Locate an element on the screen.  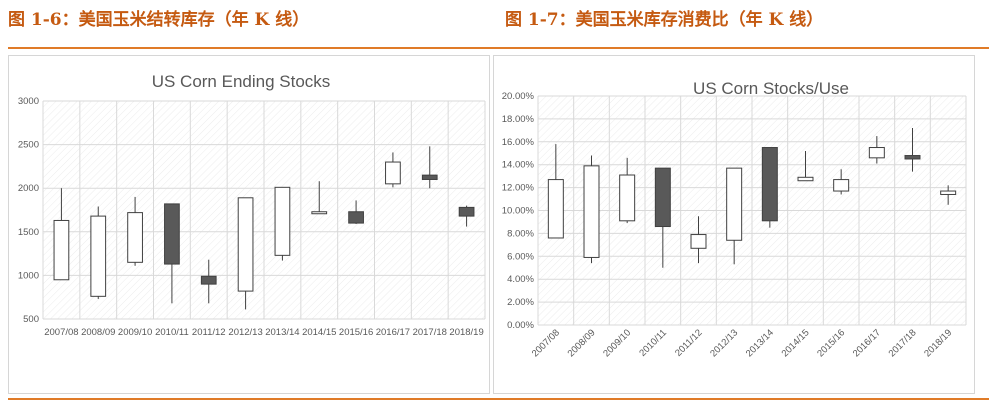
y-tick-label: 12.00% is located at coordinates (518, 188).